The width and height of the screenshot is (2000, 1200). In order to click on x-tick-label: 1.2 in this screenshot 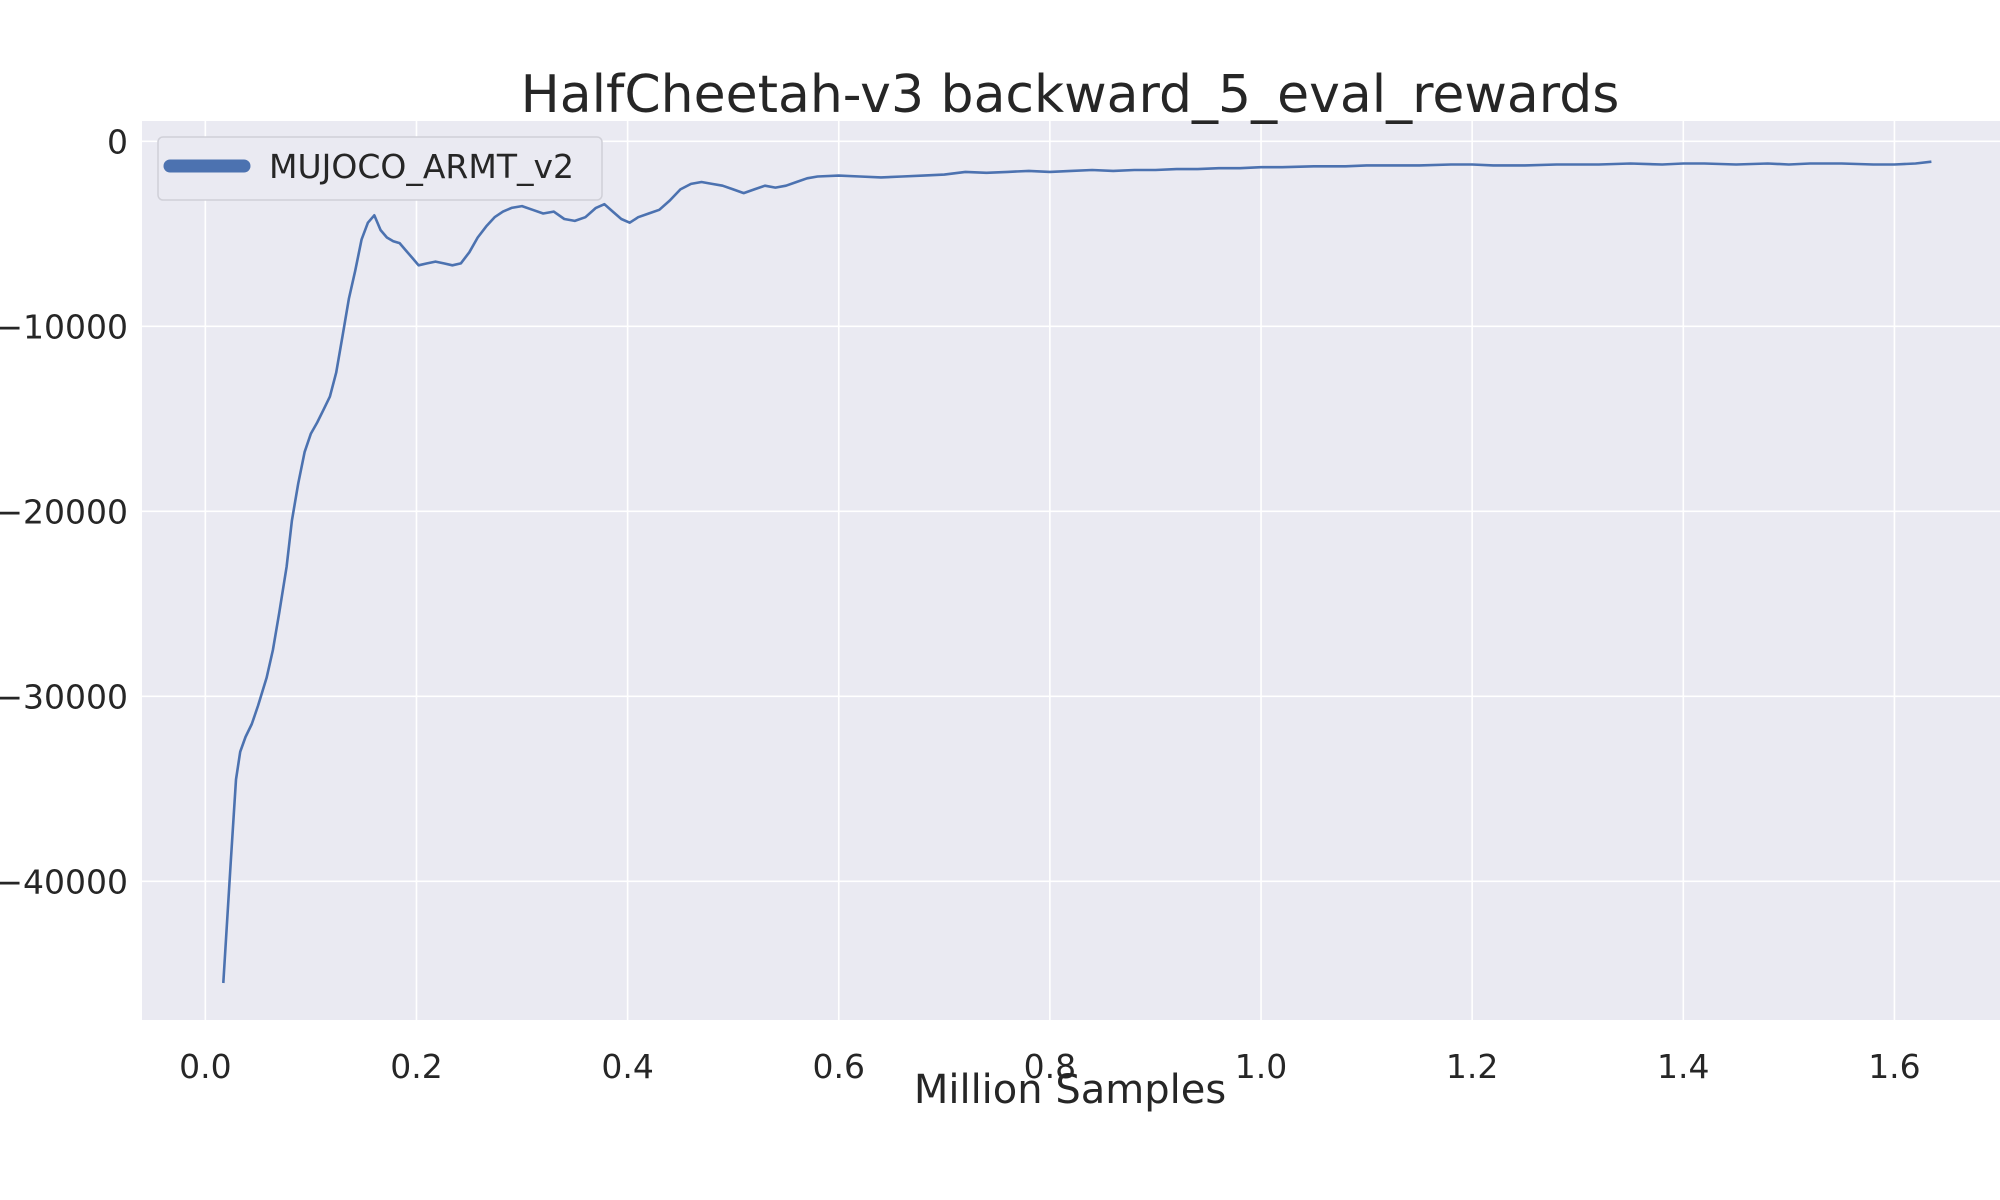, I will do `click(1472, 1066)`.